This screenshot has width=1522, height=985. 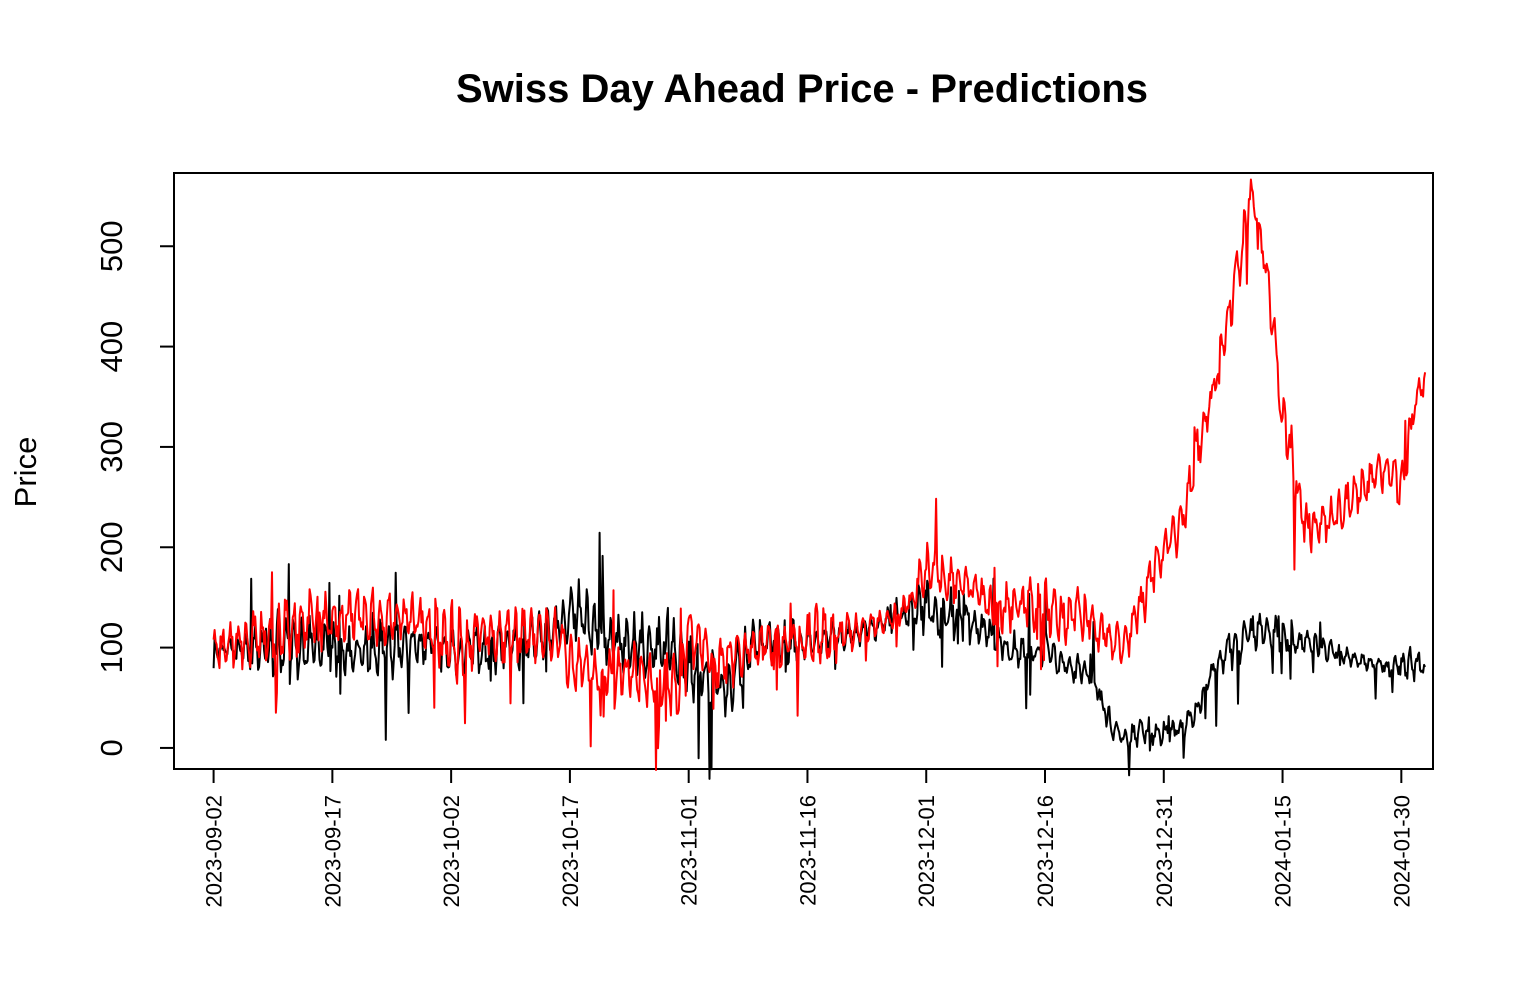 I want to click on y-tick-label: 0, so click(x=111, y=747).